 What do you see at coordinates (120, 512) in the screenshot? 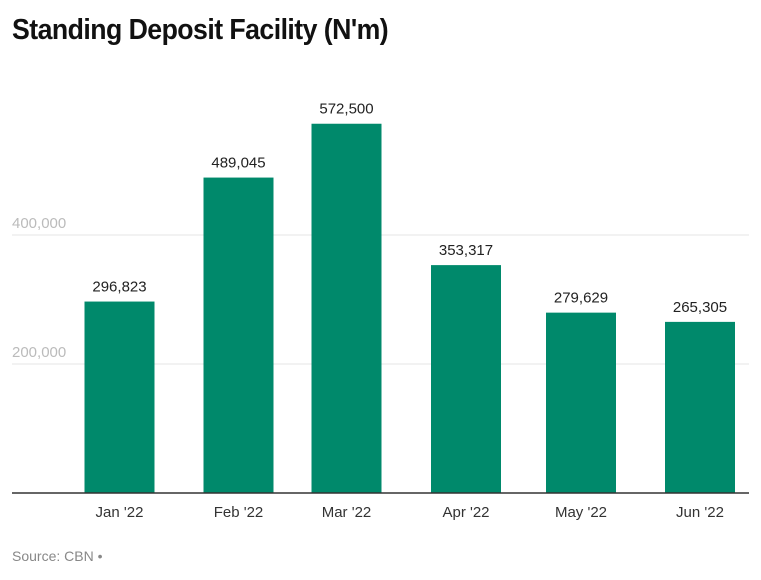
I see `x-tick-label: Jan '22` at bounding box center [120, 512].